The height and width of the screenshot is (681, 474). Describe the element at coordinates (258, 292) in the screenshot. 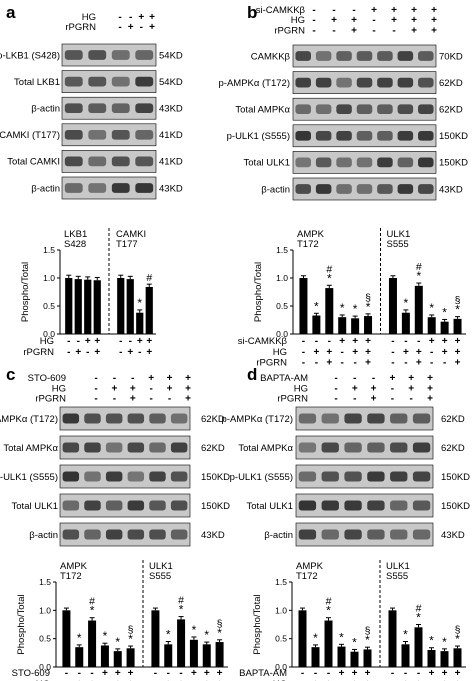

I see `y-axis-label: Phospho/Total` at that location.